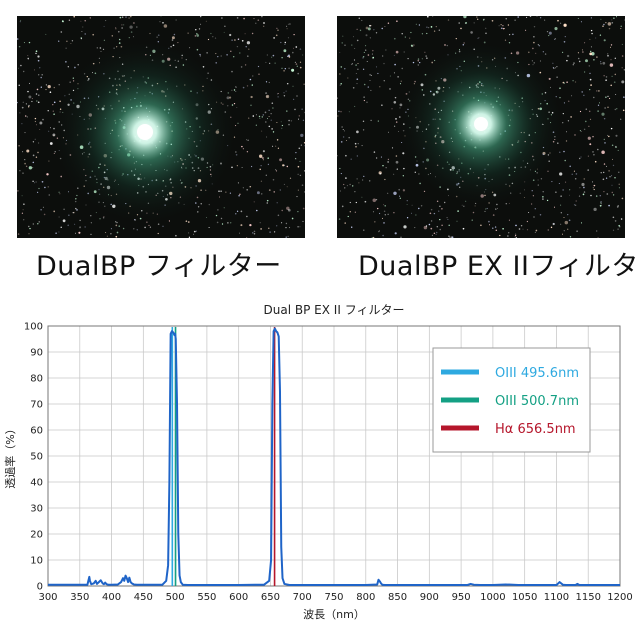  Describe the element at coordinates (333, 597) in the screenshot. I see `x-tick-label: 750` at that location.